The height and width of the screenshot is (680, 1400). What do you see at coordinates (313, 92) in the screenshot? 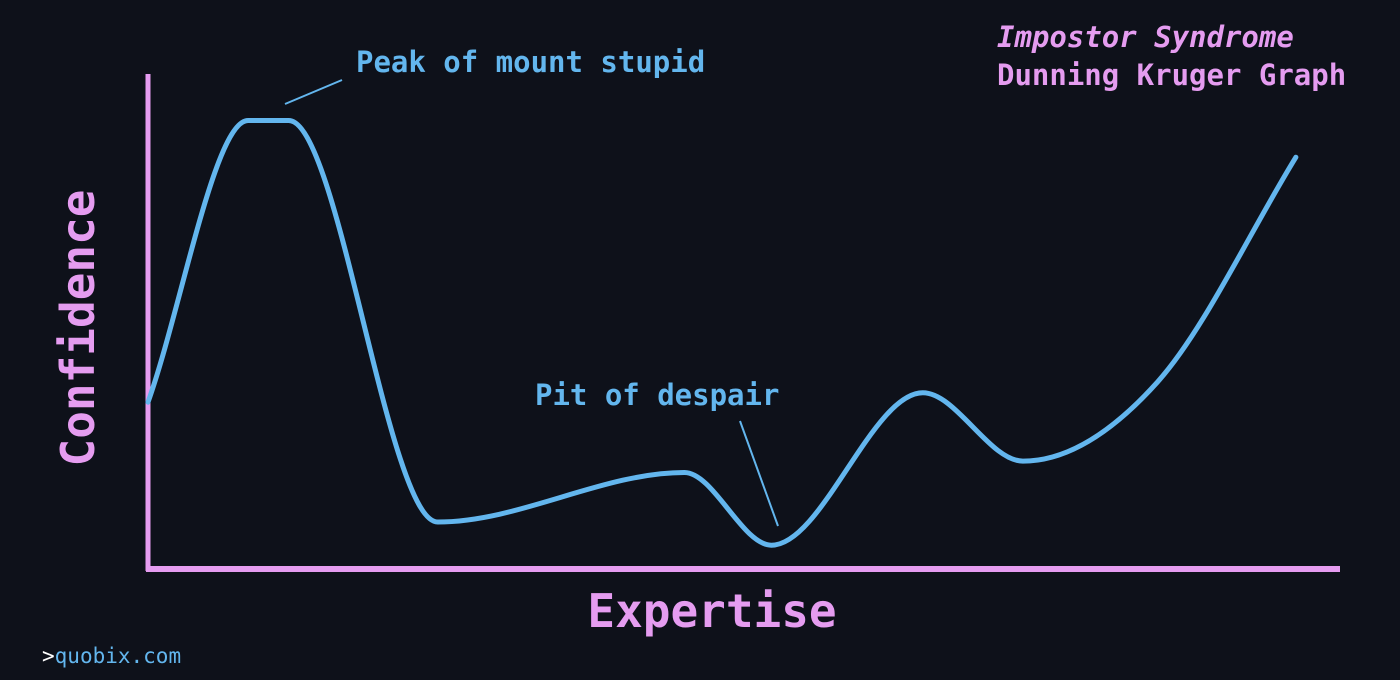
I see `peak-annotation-leader` at bounding box center [313, 92].